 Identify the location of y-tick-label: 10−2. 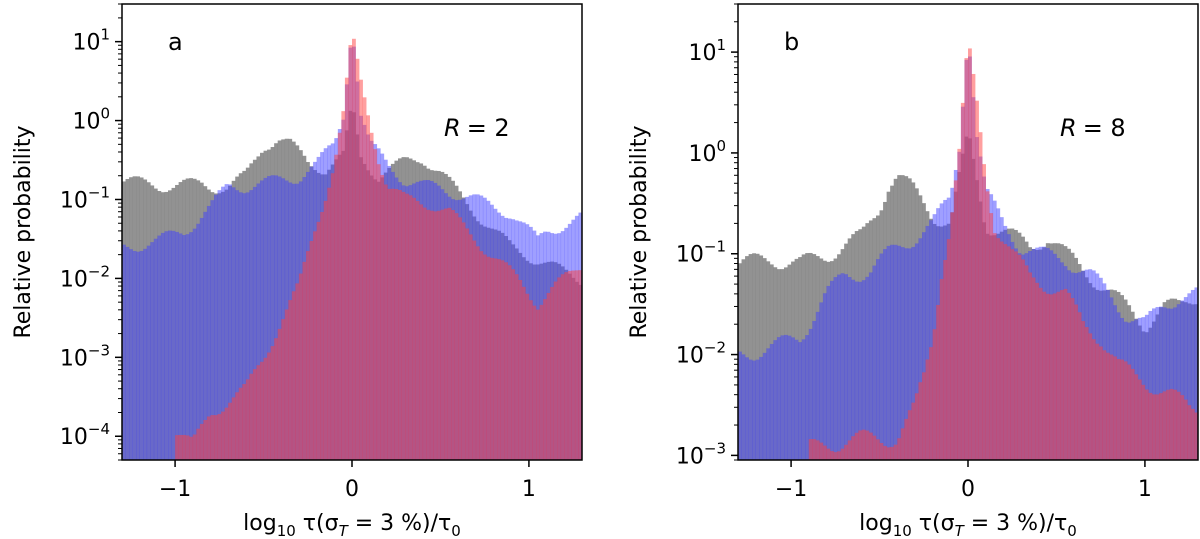
(701, 354).